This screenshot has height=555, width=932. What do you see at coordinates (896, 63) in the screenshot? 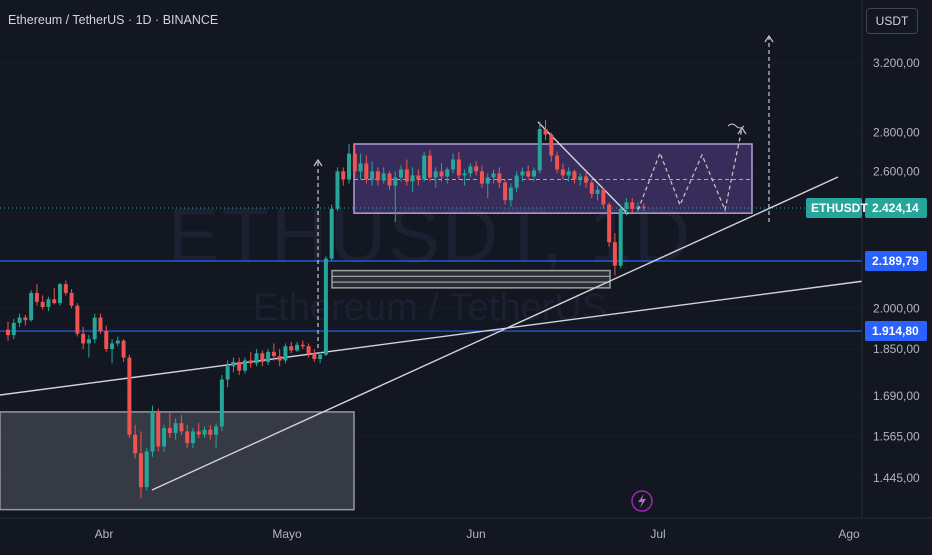
I see `price-tick-label: 3.200,00` at bounding box center [896, 63].